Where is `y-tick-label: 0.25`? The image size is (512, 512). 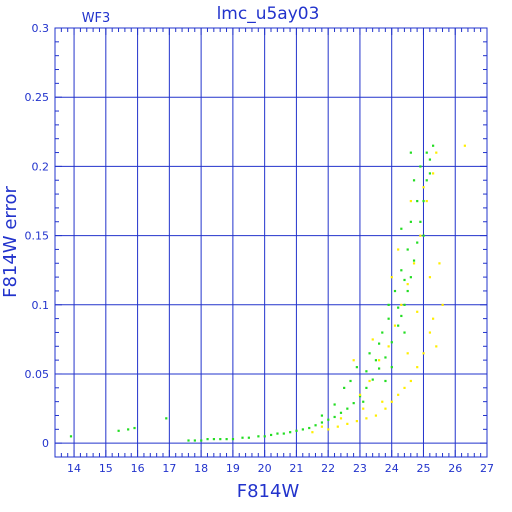
y-tick-label: 0.25 is located at coordinates (37, 97).